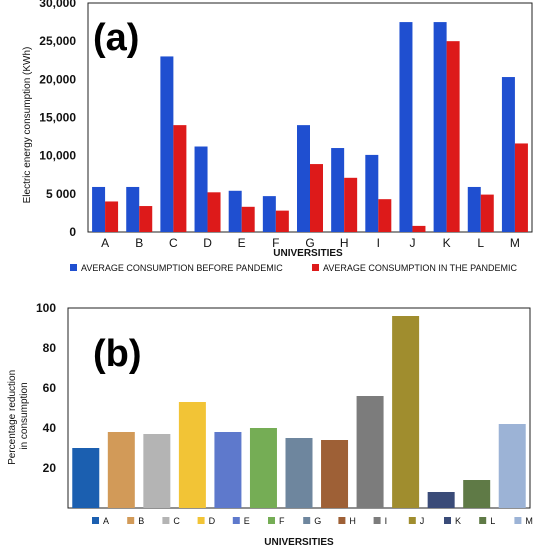 The height and width of the screenshot is (550, 538). I want to click on bar-before-G, so click(303, 178).